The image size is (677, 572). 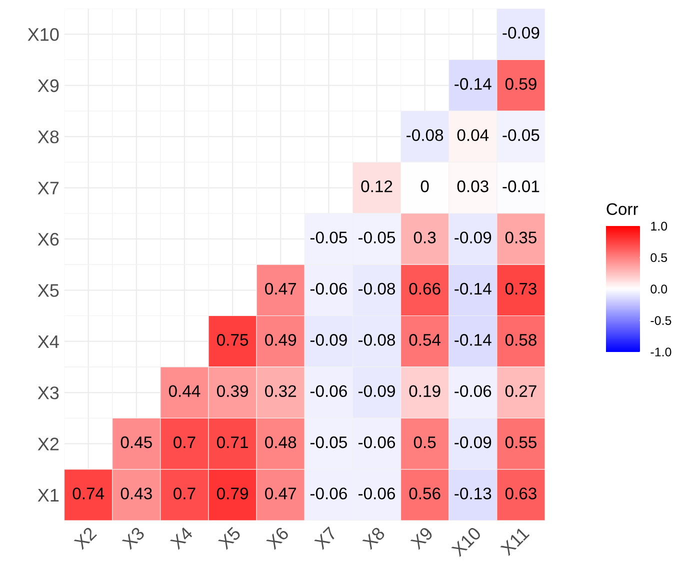 What do you see at coordinates (424, 288) in the screenshot?
I see `data-label: 0.66` at bounding box center [424, 288].